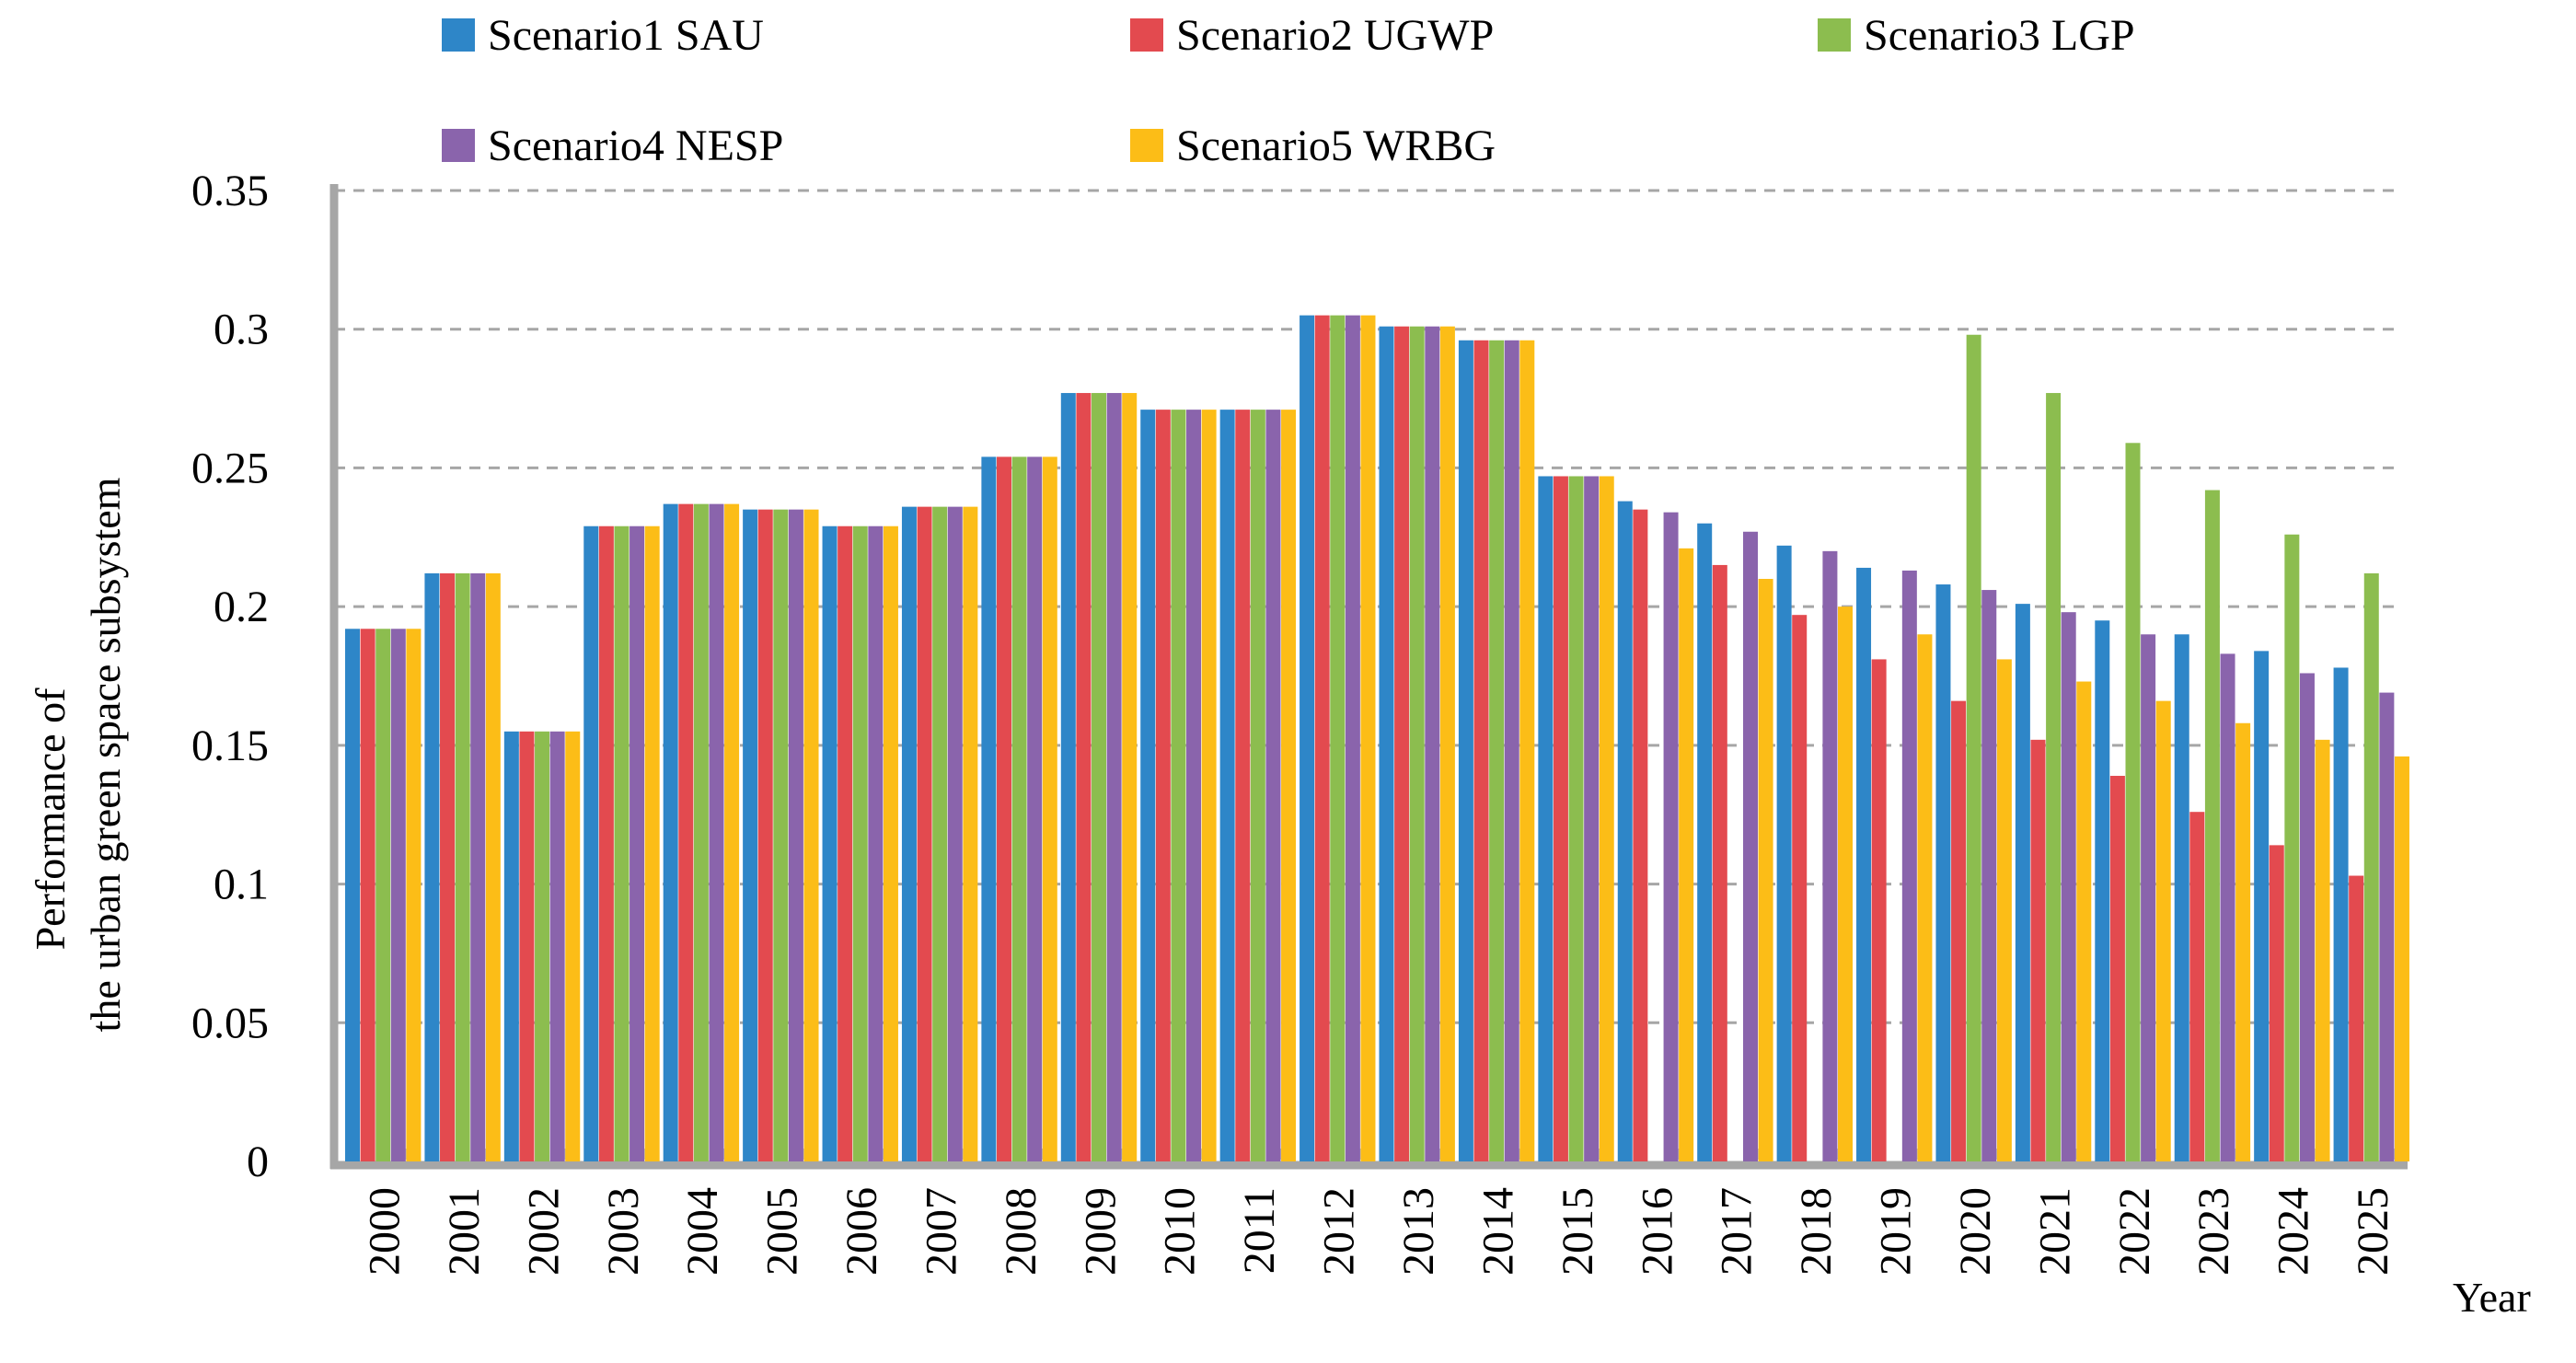  What do you see at coordinates (2213, 1231) in the screenshot?
I see `x-tick-label: 2023` at bounding box center [2213, 1231].